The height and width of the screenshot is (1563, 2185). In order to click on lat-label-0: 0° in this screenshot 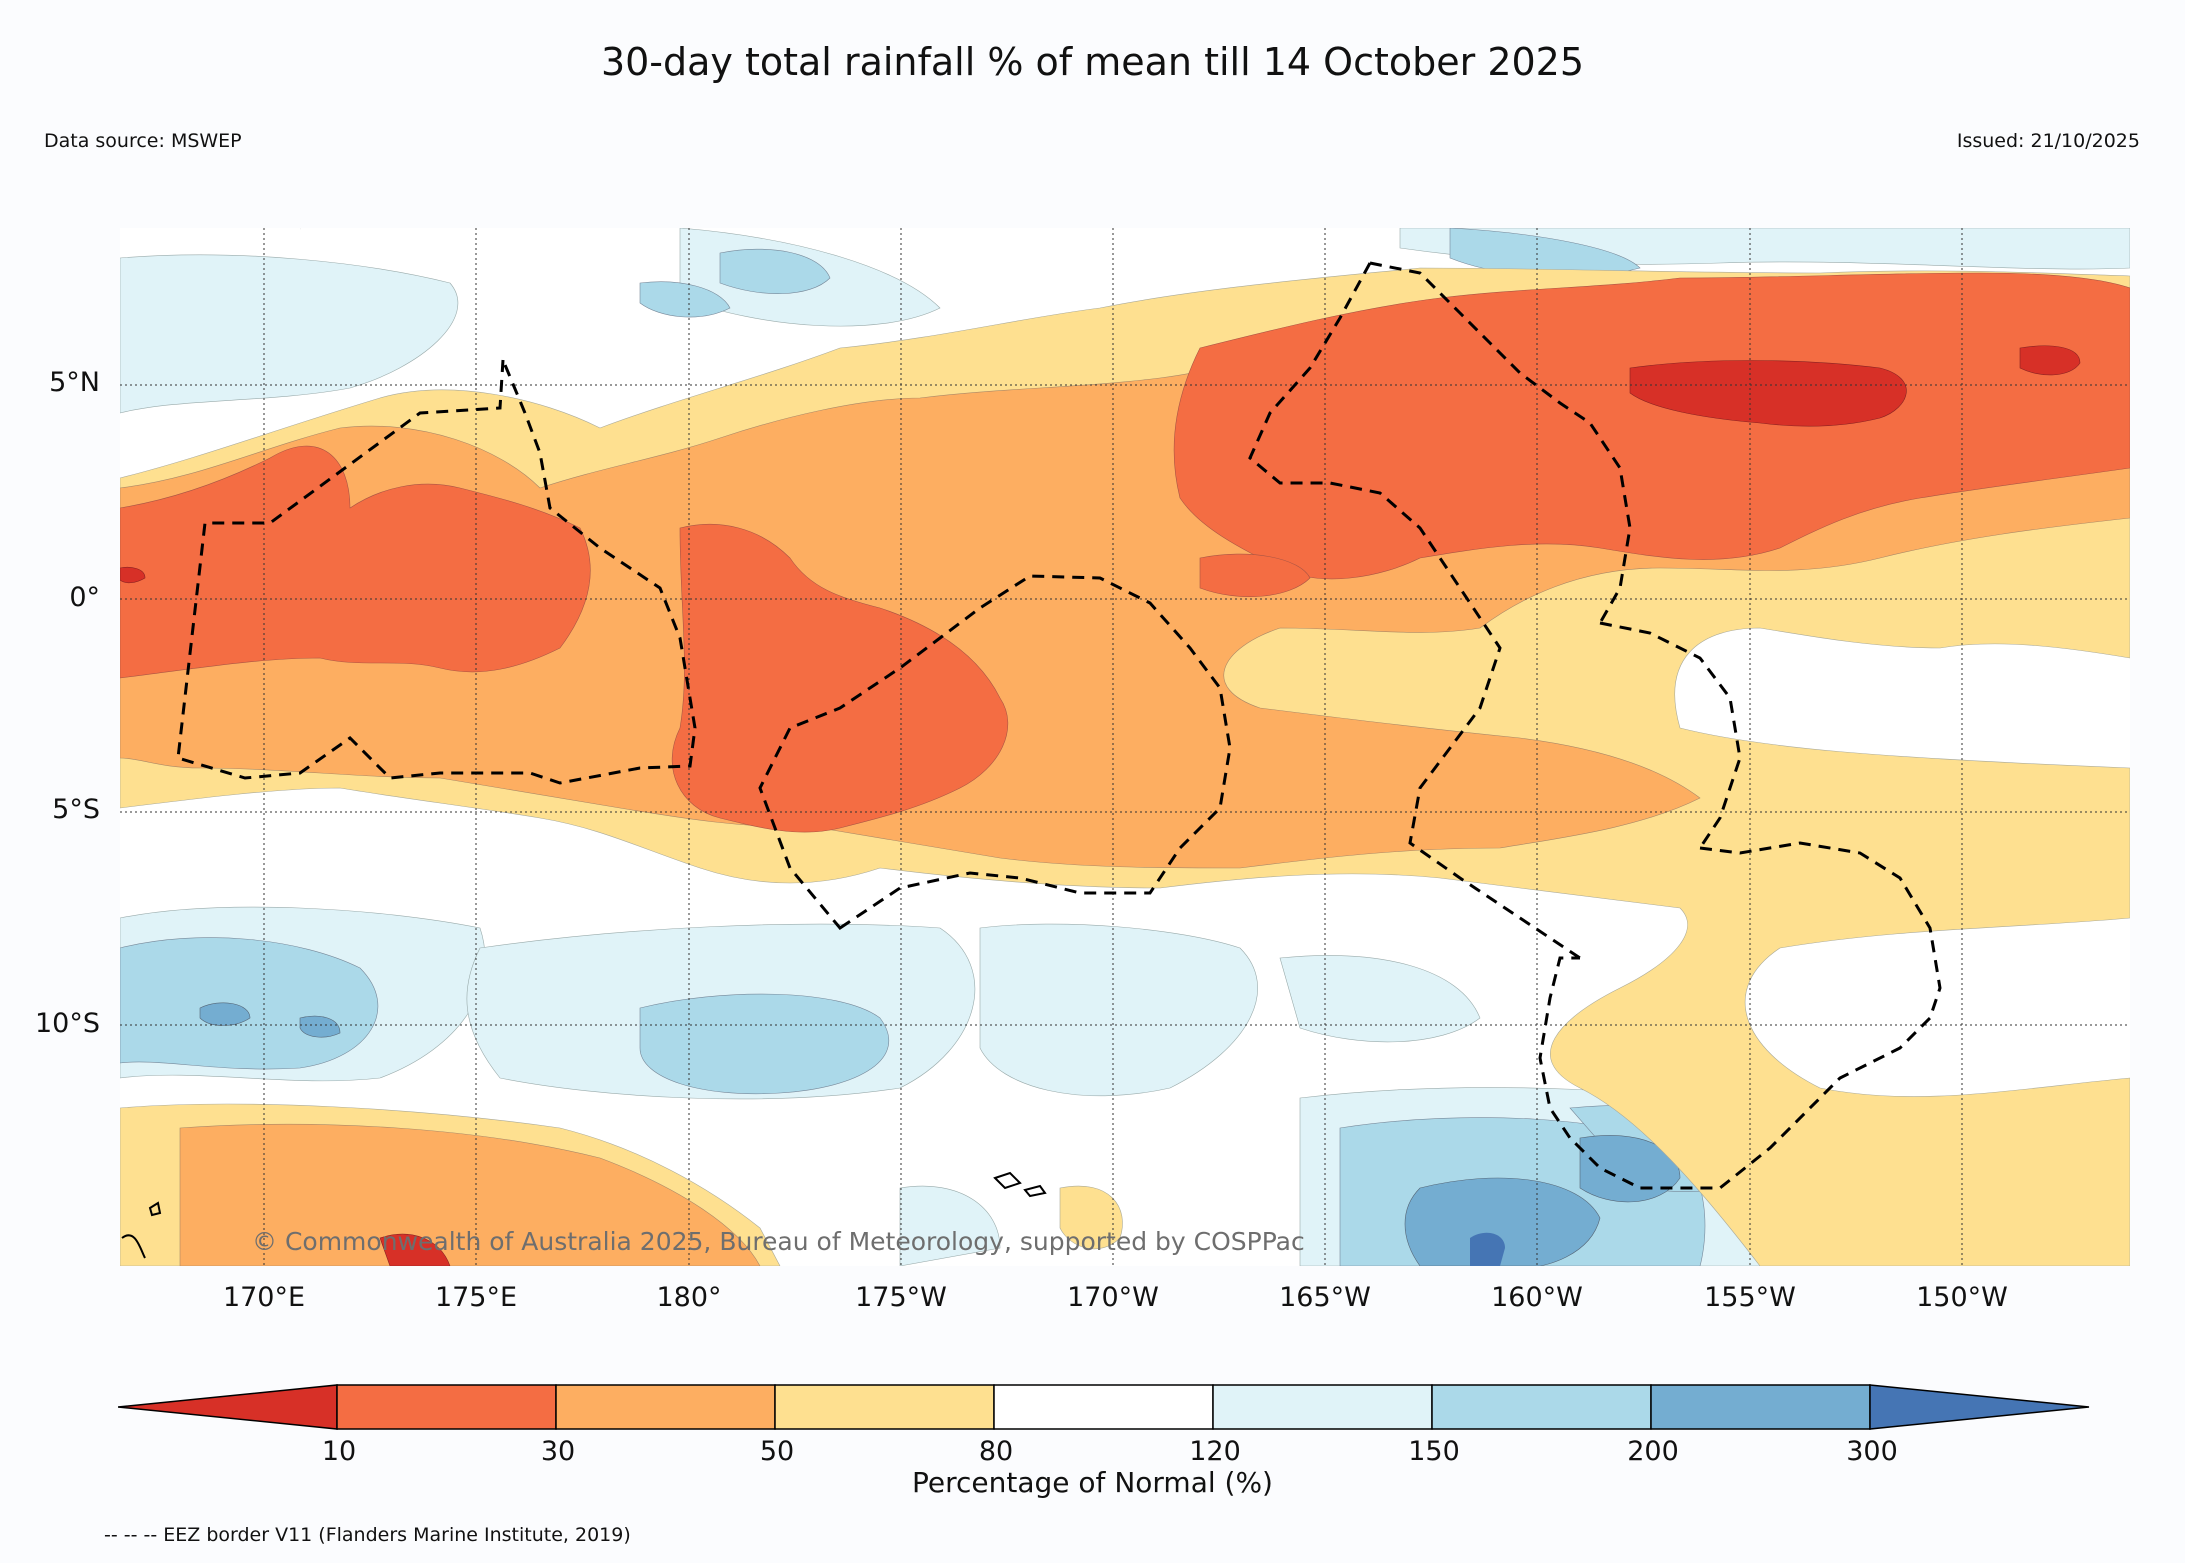, I will do `click(84, 597)`.